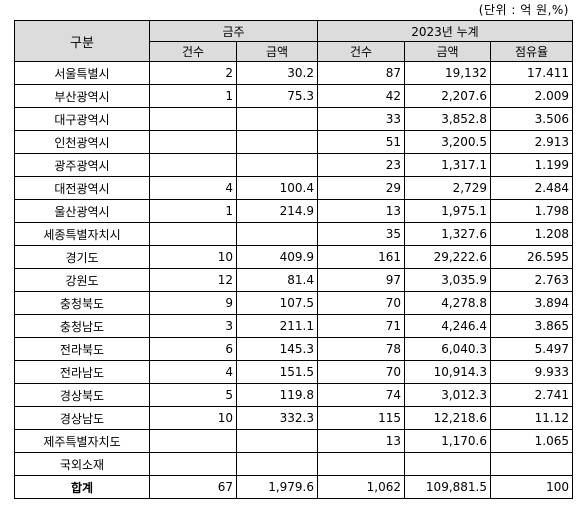  Describe the element at coordinates (293, 211) in the screenshot. I see `table-row: 울산광역시 1 214.9 13 1,975.1 1.798` at that location.